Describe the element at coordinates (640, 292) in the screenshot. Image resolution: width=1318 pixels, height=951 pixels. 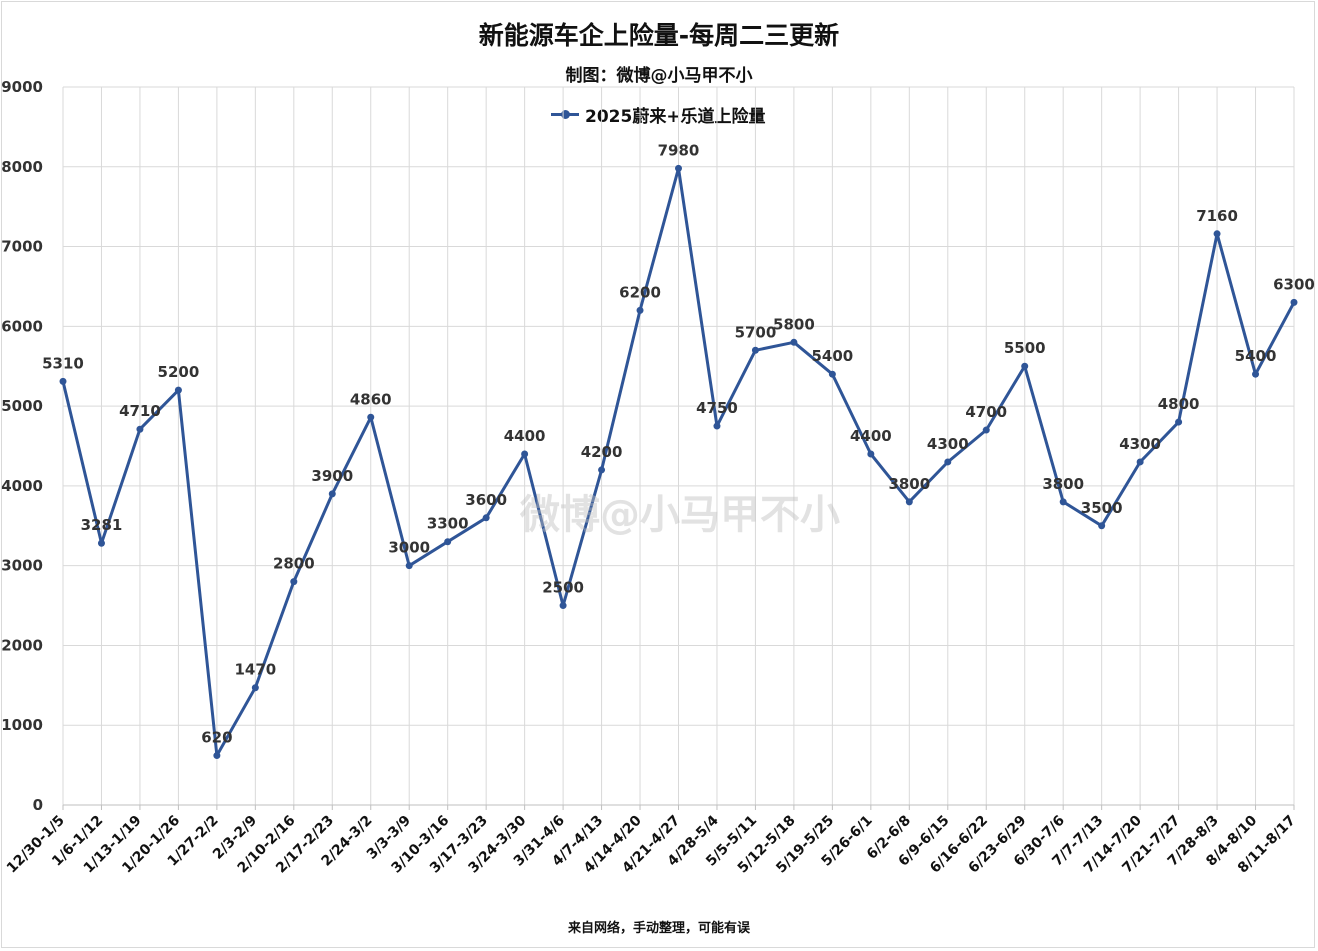
I see `data-label: 6200` at that location.